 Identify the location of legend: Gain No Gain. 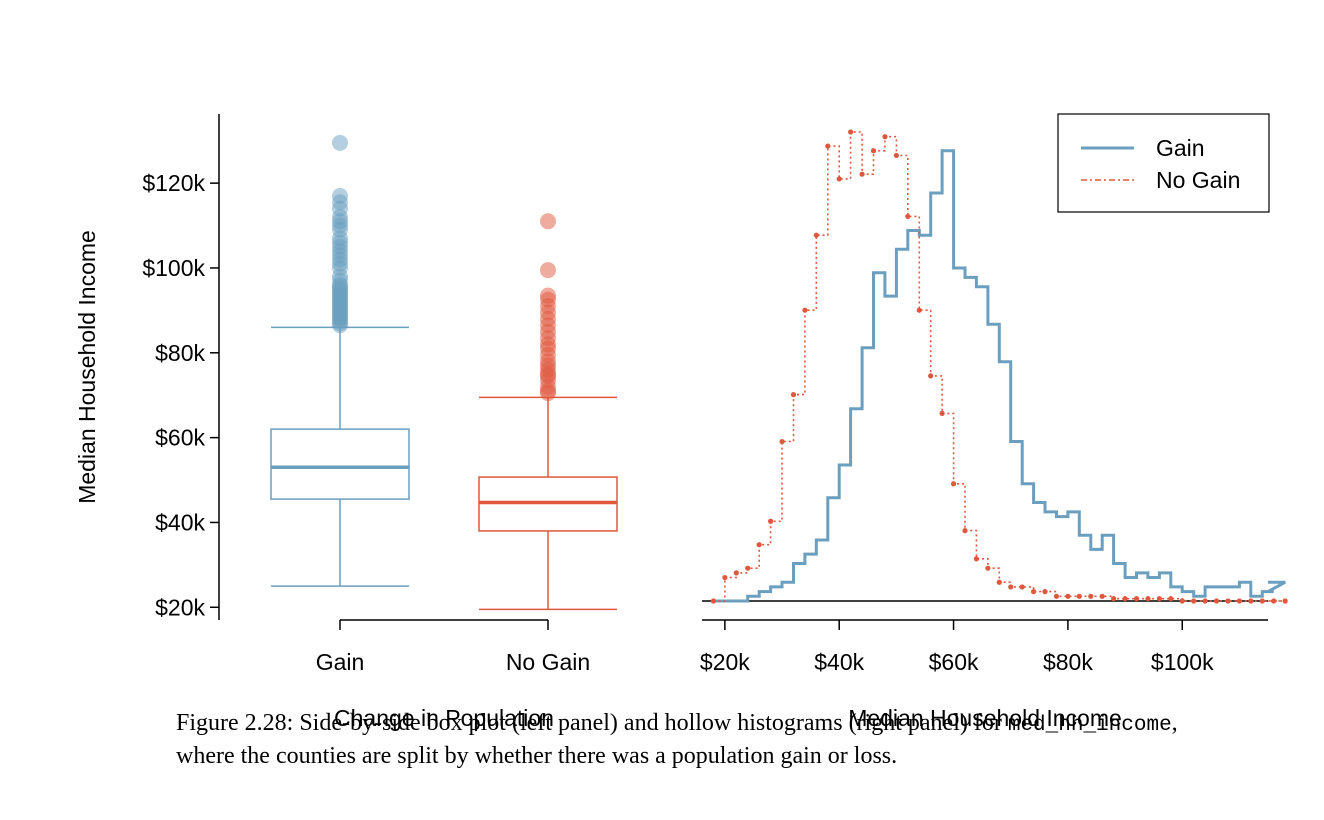
(1163, 163).